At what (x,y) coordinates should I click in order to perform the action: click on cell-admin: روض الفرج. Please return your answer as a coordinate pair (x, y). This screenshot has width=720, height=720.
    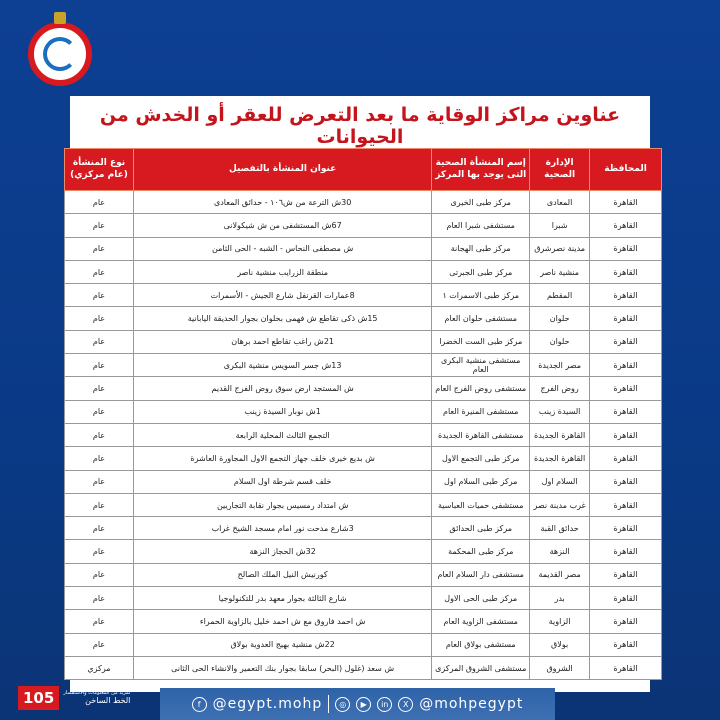
    Looking at the image, I should click on (560, 388).